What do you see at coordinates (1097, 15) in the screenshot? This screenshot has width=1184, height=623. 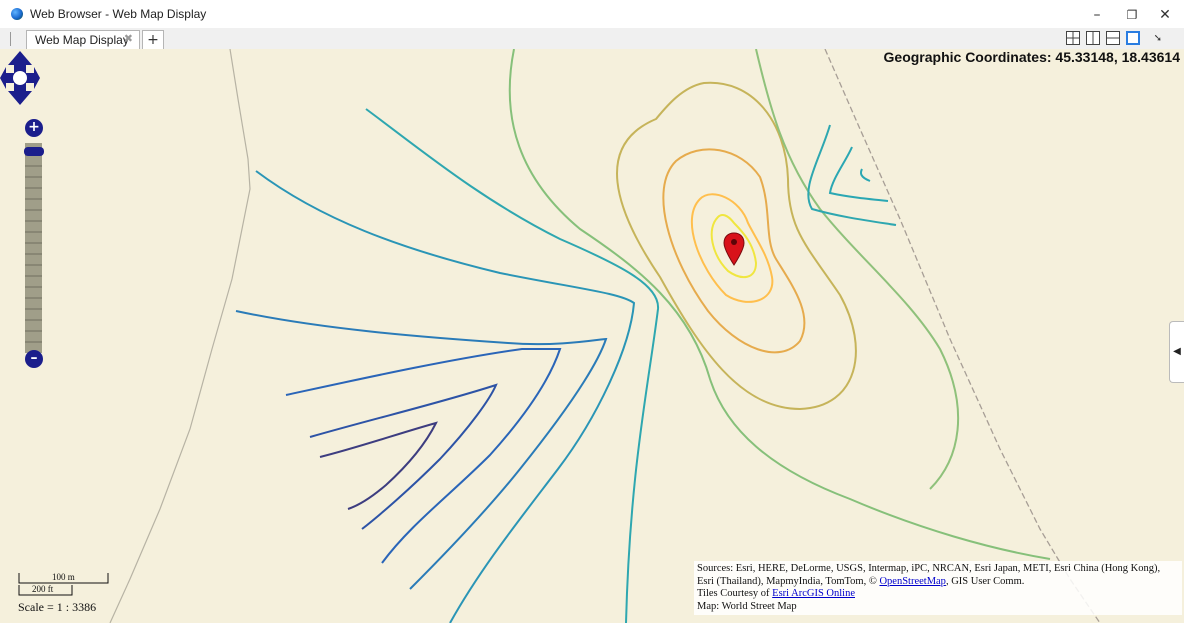 I see `minimize-button: –` at bounding box center [1097, 15].